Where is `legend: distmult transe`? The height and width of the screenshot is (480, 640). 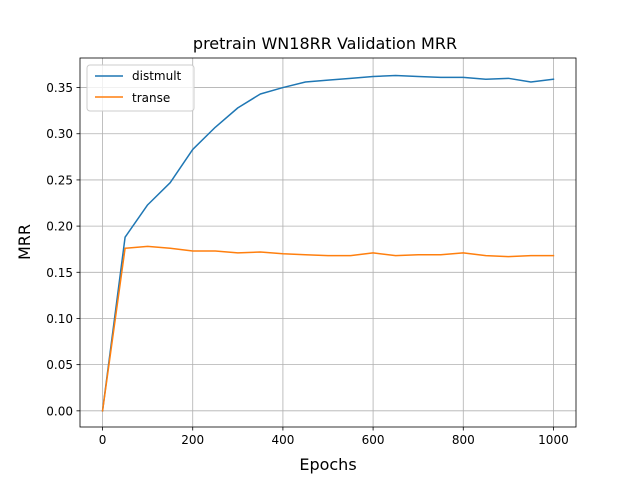
legend: distmult transe is located at coordinates (140, 88).